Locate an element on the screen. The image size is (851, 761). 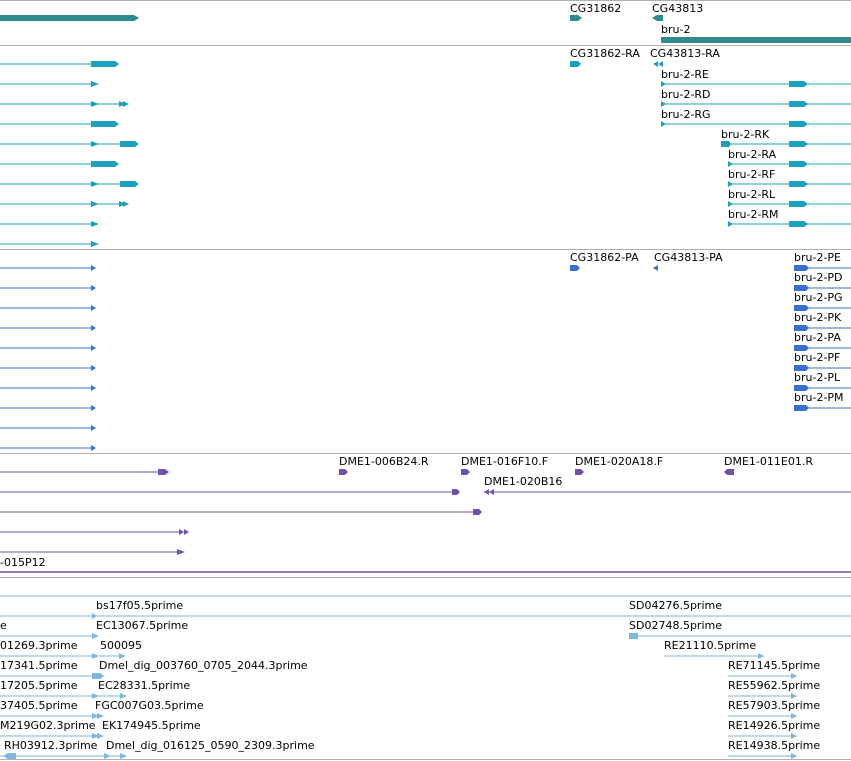
est-label: Dmel_dig_003760_0705_2044.3prime is located at coordinates (203, 665).